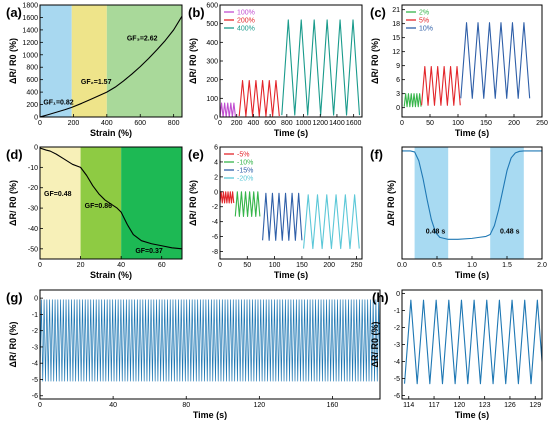  What do you see at coordinates (426, 29) in the screenshot?
I see `legend-label-c-2: 10%` at bounding box center [426, 29].